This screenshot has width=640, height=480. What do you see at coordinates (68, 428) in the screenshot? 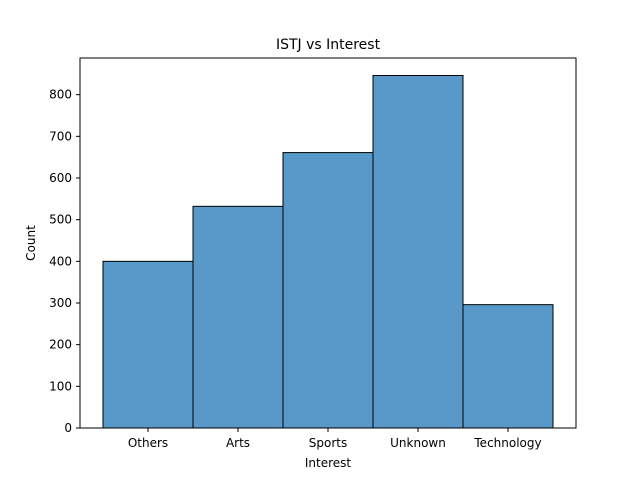
I see `y-tick-label: 0` at bounding box center [68, 428].